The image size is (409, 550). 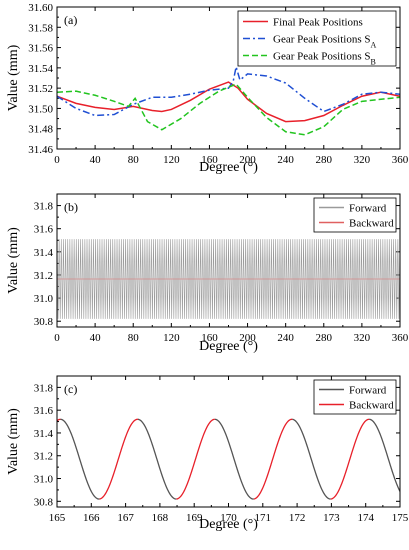 I want to click on x-tick-label: 173, so click(x=331, y=518).